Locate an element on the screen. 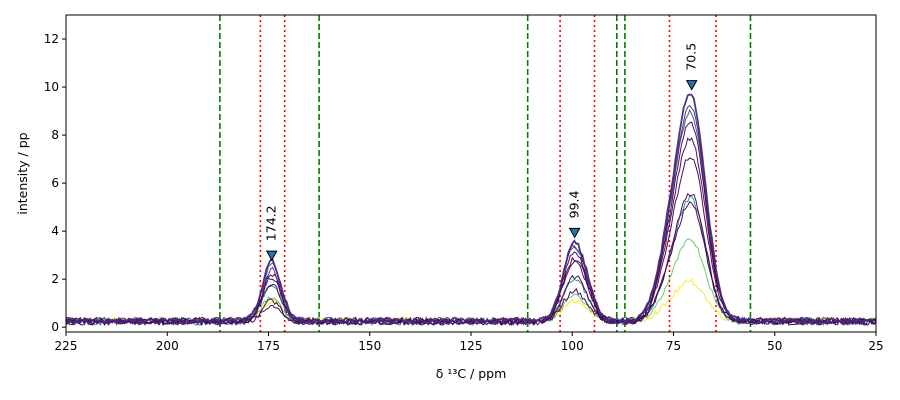 The height and width of the screenshot is (400, 900). y-axis: 0 2 4 6 8 10 12 is located at coordinates (55, 183).